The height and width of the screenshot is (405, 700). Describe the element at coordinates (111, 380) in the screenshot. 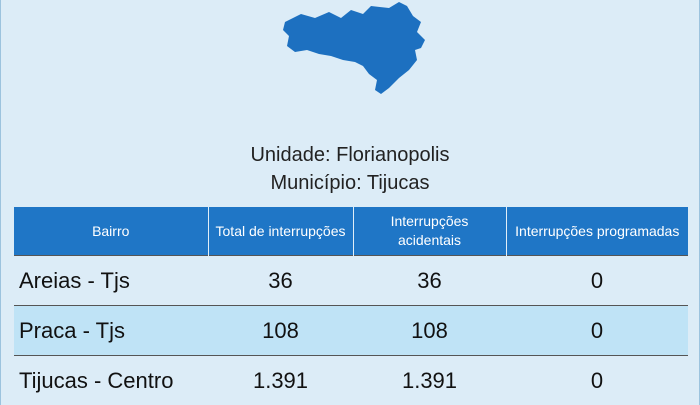

I see `table-cell: Tijucas - Centro` at that location.